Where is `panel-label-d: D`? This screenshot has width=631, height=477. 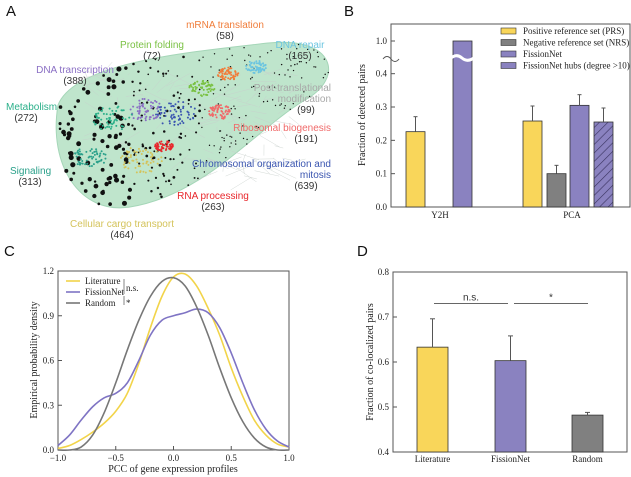 panel-label-d: D is located at coordinates (362, 251).